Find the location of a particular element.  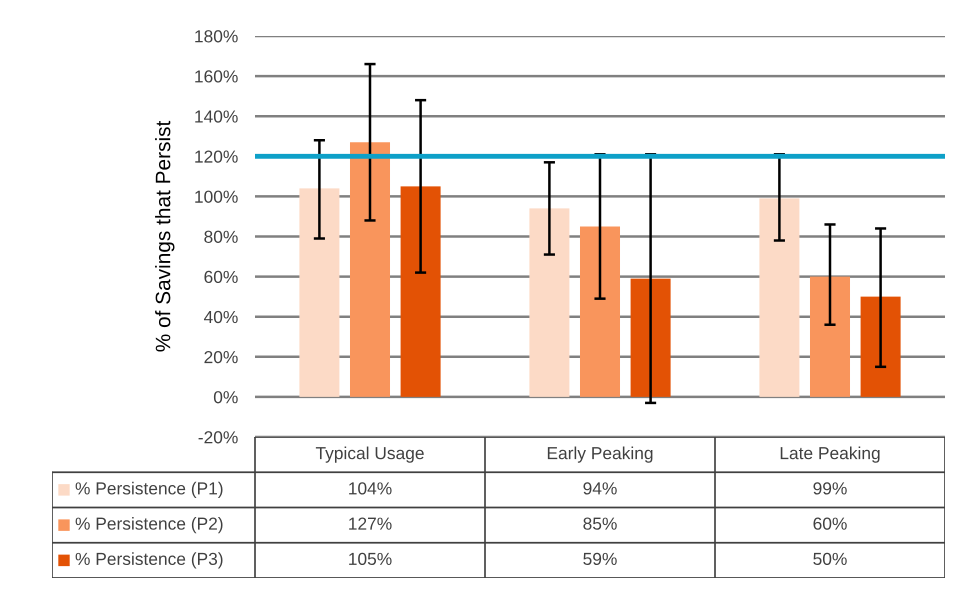

y-tick-label: 180% is located at coordinates (216, 36).